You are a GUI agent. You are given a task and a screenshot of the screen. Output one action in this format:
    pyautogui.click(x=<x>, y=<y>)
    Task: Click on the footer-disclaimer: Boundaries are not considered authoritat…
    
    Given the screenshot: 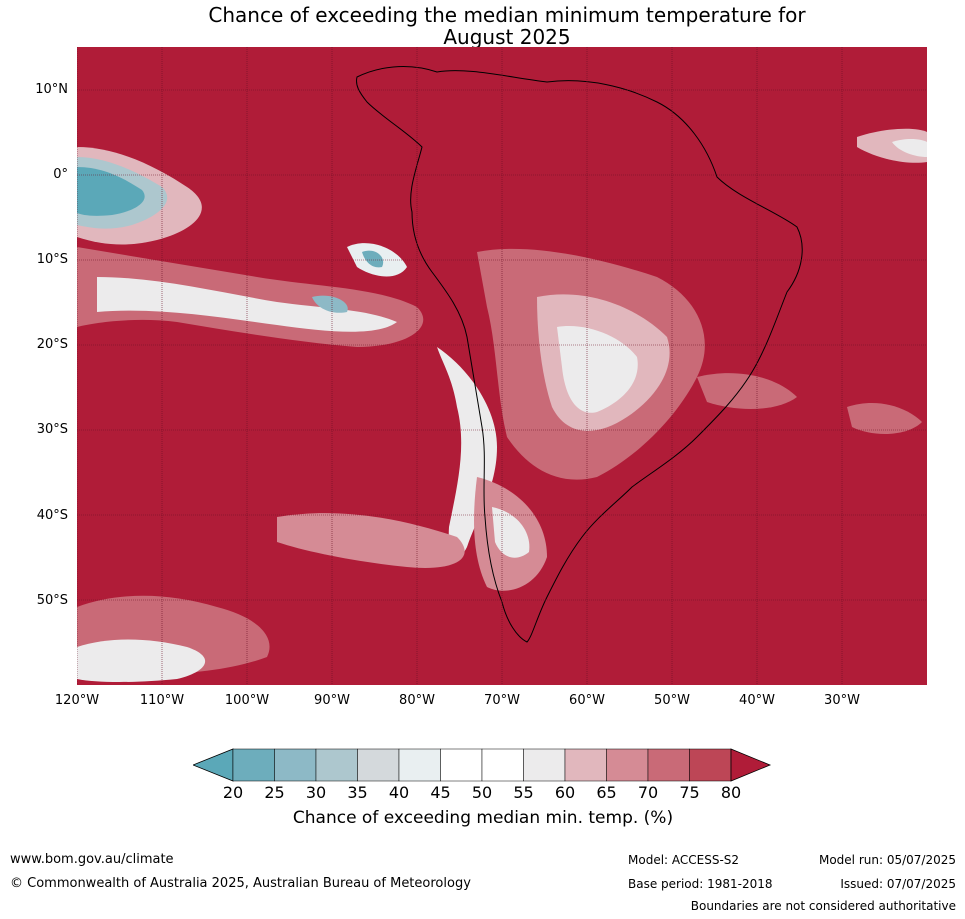 What is the action you would take?
    pyautogui.click(x=823, y=906)
    